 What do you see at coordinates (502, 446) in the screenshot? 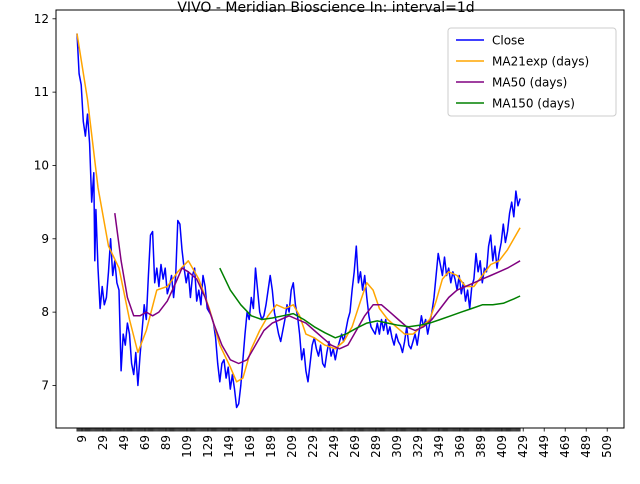
I see `x-tick-label: 409` at bounding box center [502, 446].